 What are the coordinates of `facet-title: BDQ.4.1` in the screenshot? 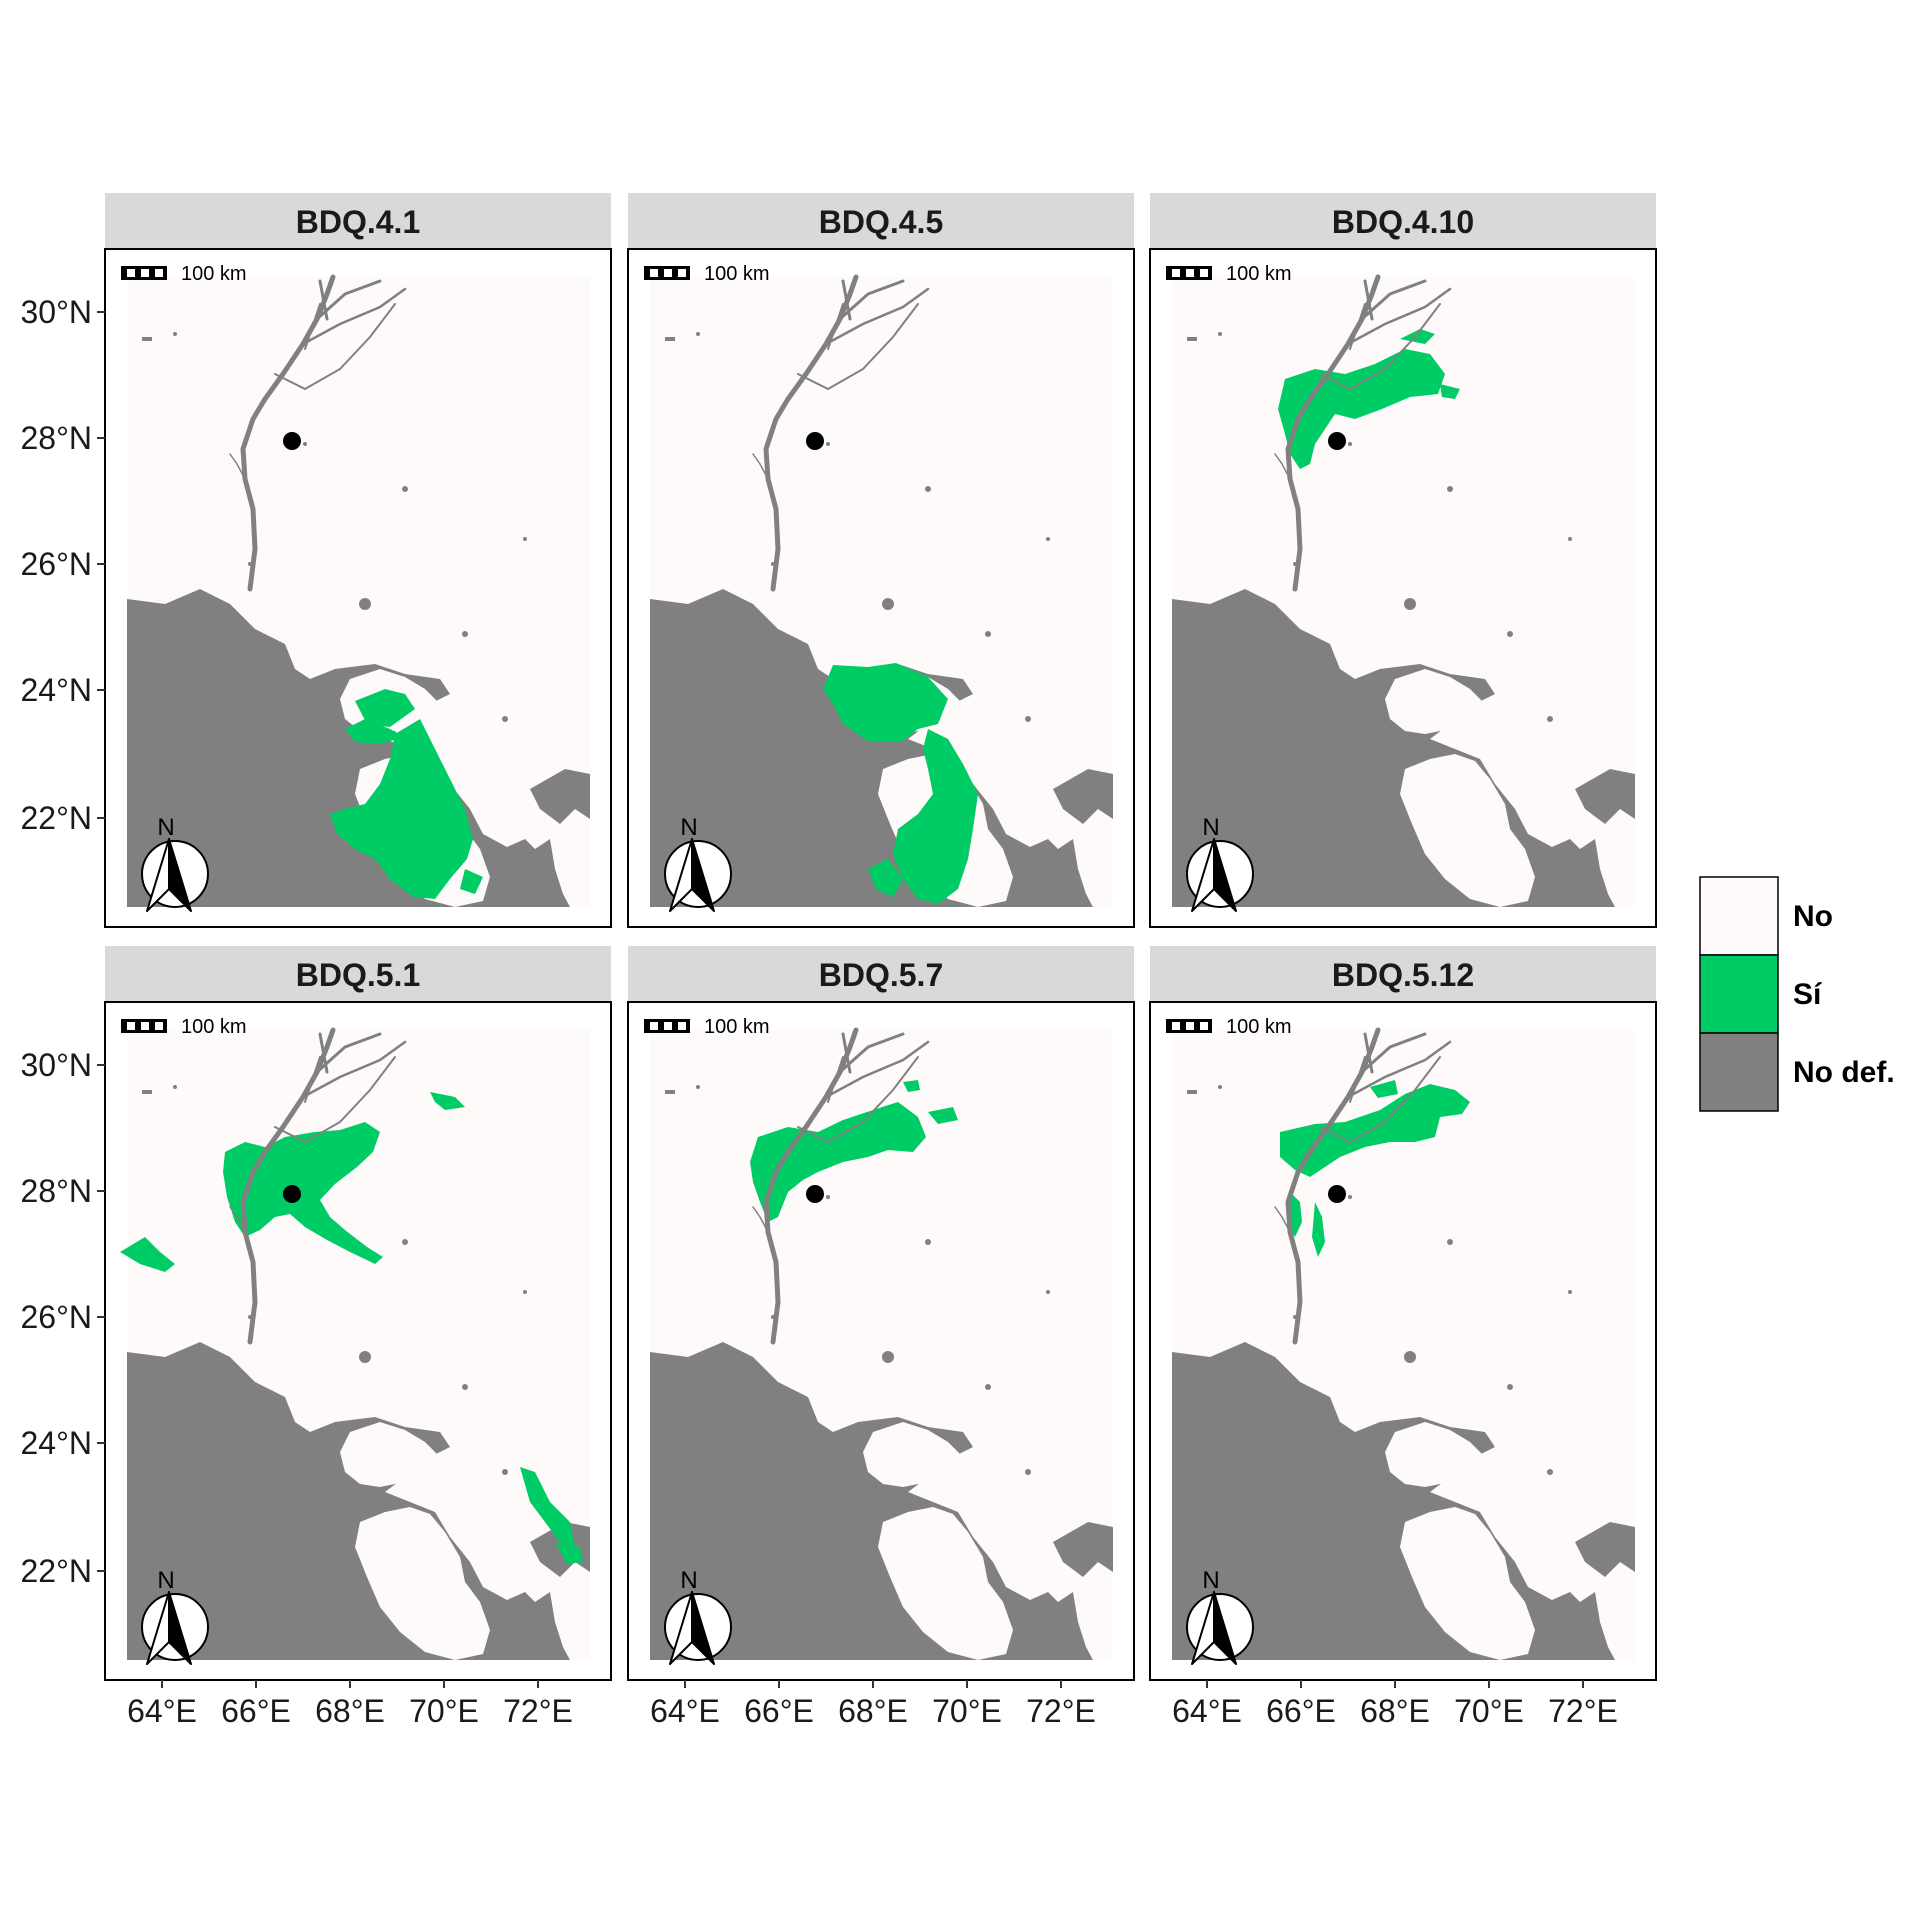 It's located at (358, 222).